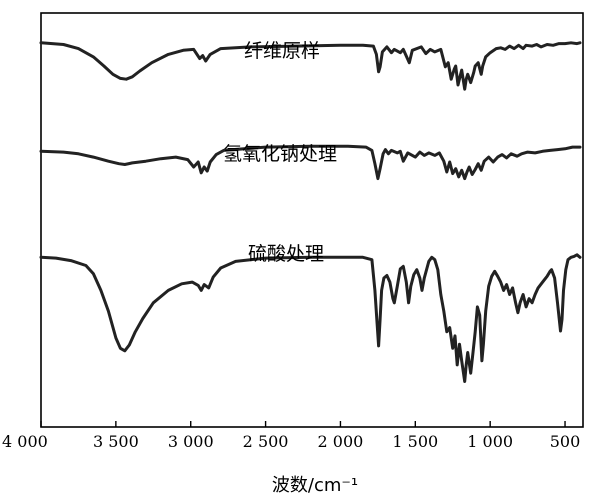  What do you see at coordinates (282, 51) in the screenshot?
I see `series-label-raw-fiber: 纤维原样` at bounding box center [282, 51].